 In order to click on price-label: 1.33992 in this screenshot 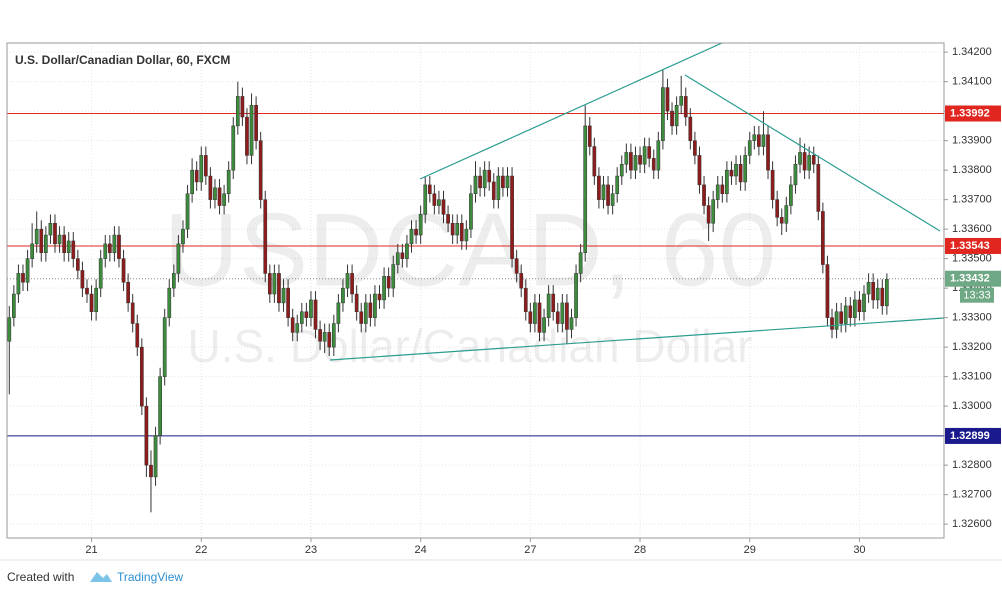, I will do `click(970, 113)`.